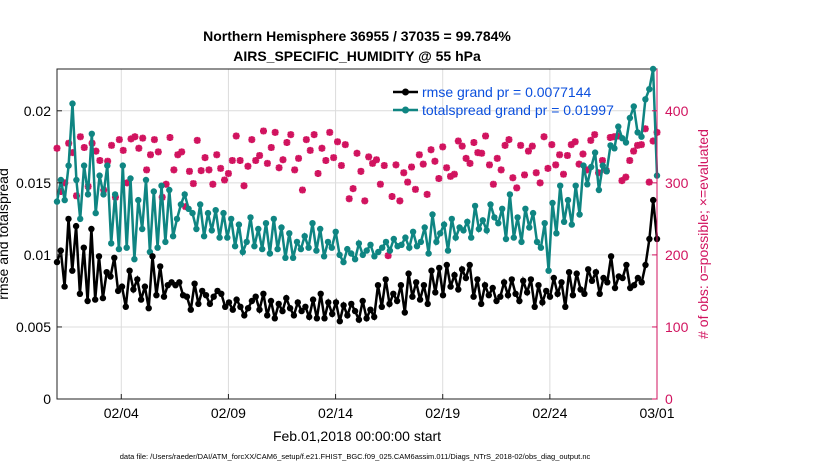 This screenshot has width=830, height=475. I want to click on y2-tick-label: 100, so click(677, 327).